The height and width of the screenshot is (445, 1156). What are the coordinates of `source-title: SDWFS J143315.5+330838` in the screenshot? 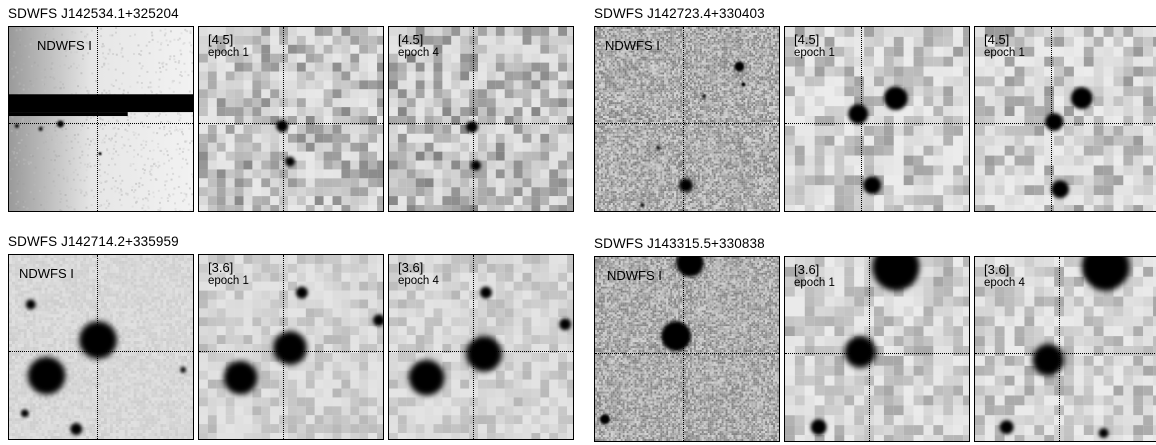 It's located at (679, 243).